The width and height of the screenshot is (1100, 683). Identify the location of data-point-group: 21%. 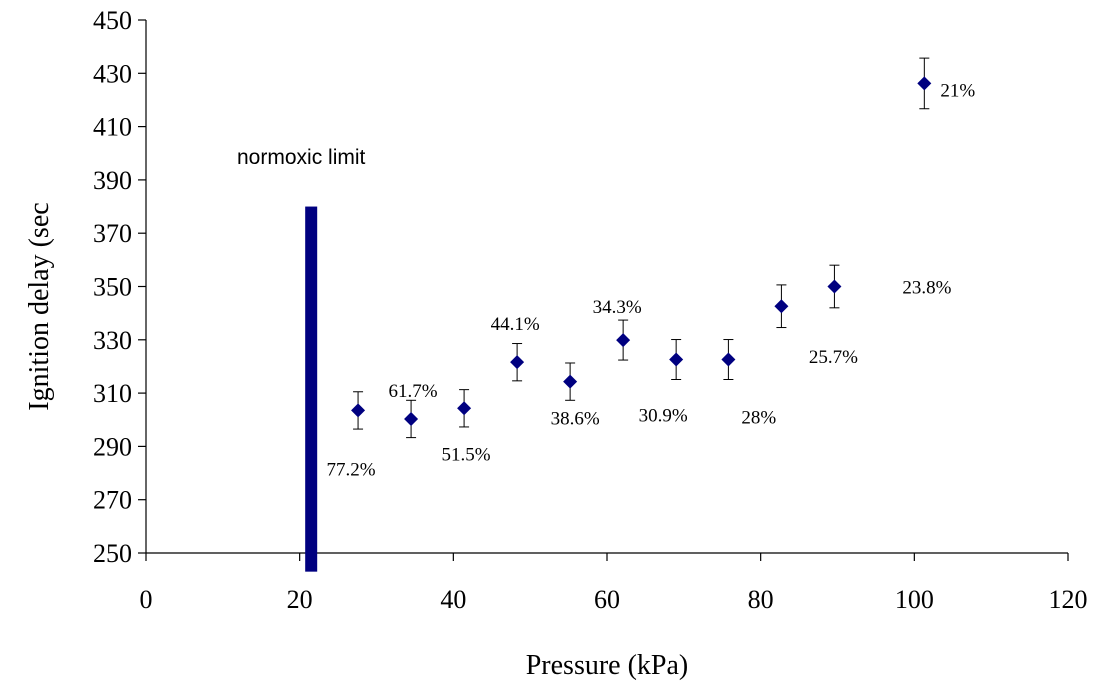
(946, 83).